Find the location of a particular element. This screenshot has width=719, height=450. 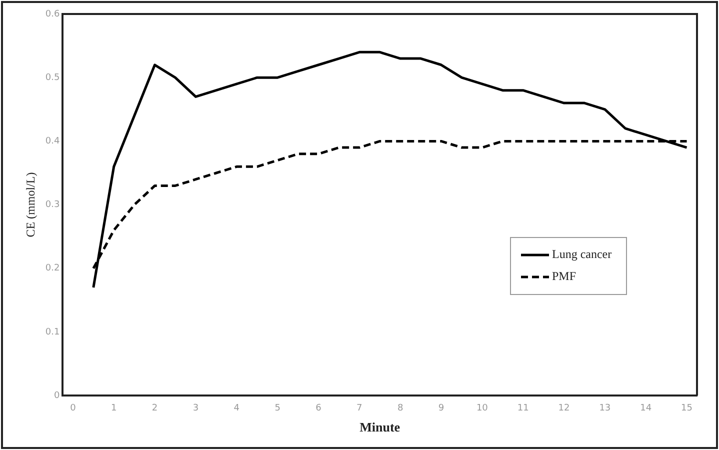

x-tick-label: 15 is located at coordinates (686, 408).